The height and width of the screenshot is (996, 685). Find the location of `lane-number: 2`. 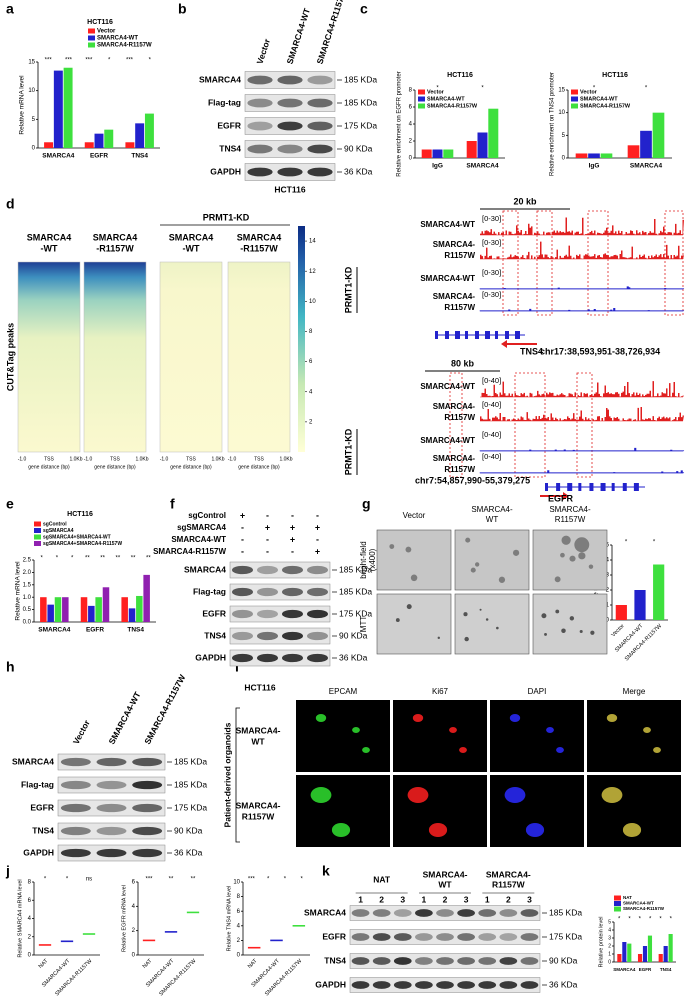

lane-number: 2 is located at coordinates (508, 899).